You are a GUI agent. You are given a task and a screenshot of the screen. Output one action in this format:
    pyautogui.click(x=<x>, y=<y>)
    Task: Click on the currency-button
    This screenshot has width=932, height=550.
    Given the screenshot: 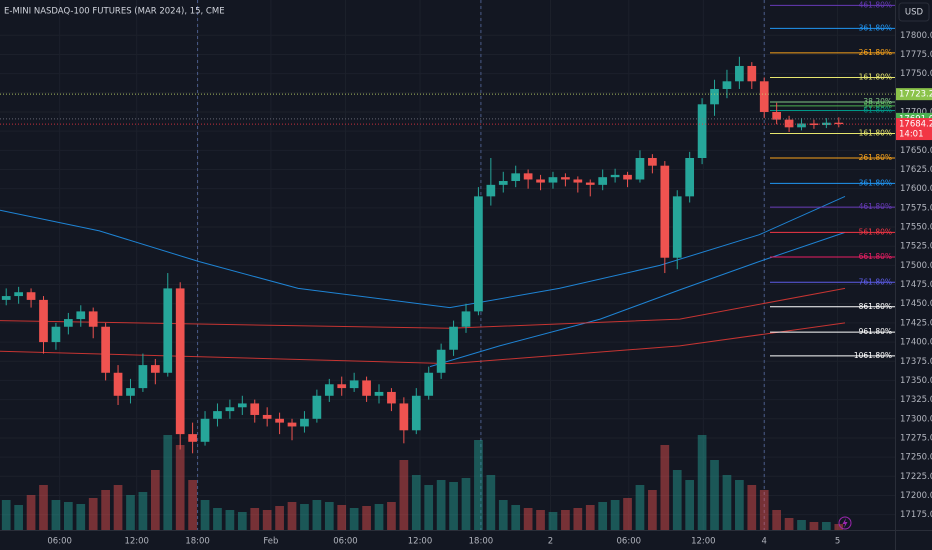 What is the action you would take?
    pyautogui.click(x=914, y=12)
    